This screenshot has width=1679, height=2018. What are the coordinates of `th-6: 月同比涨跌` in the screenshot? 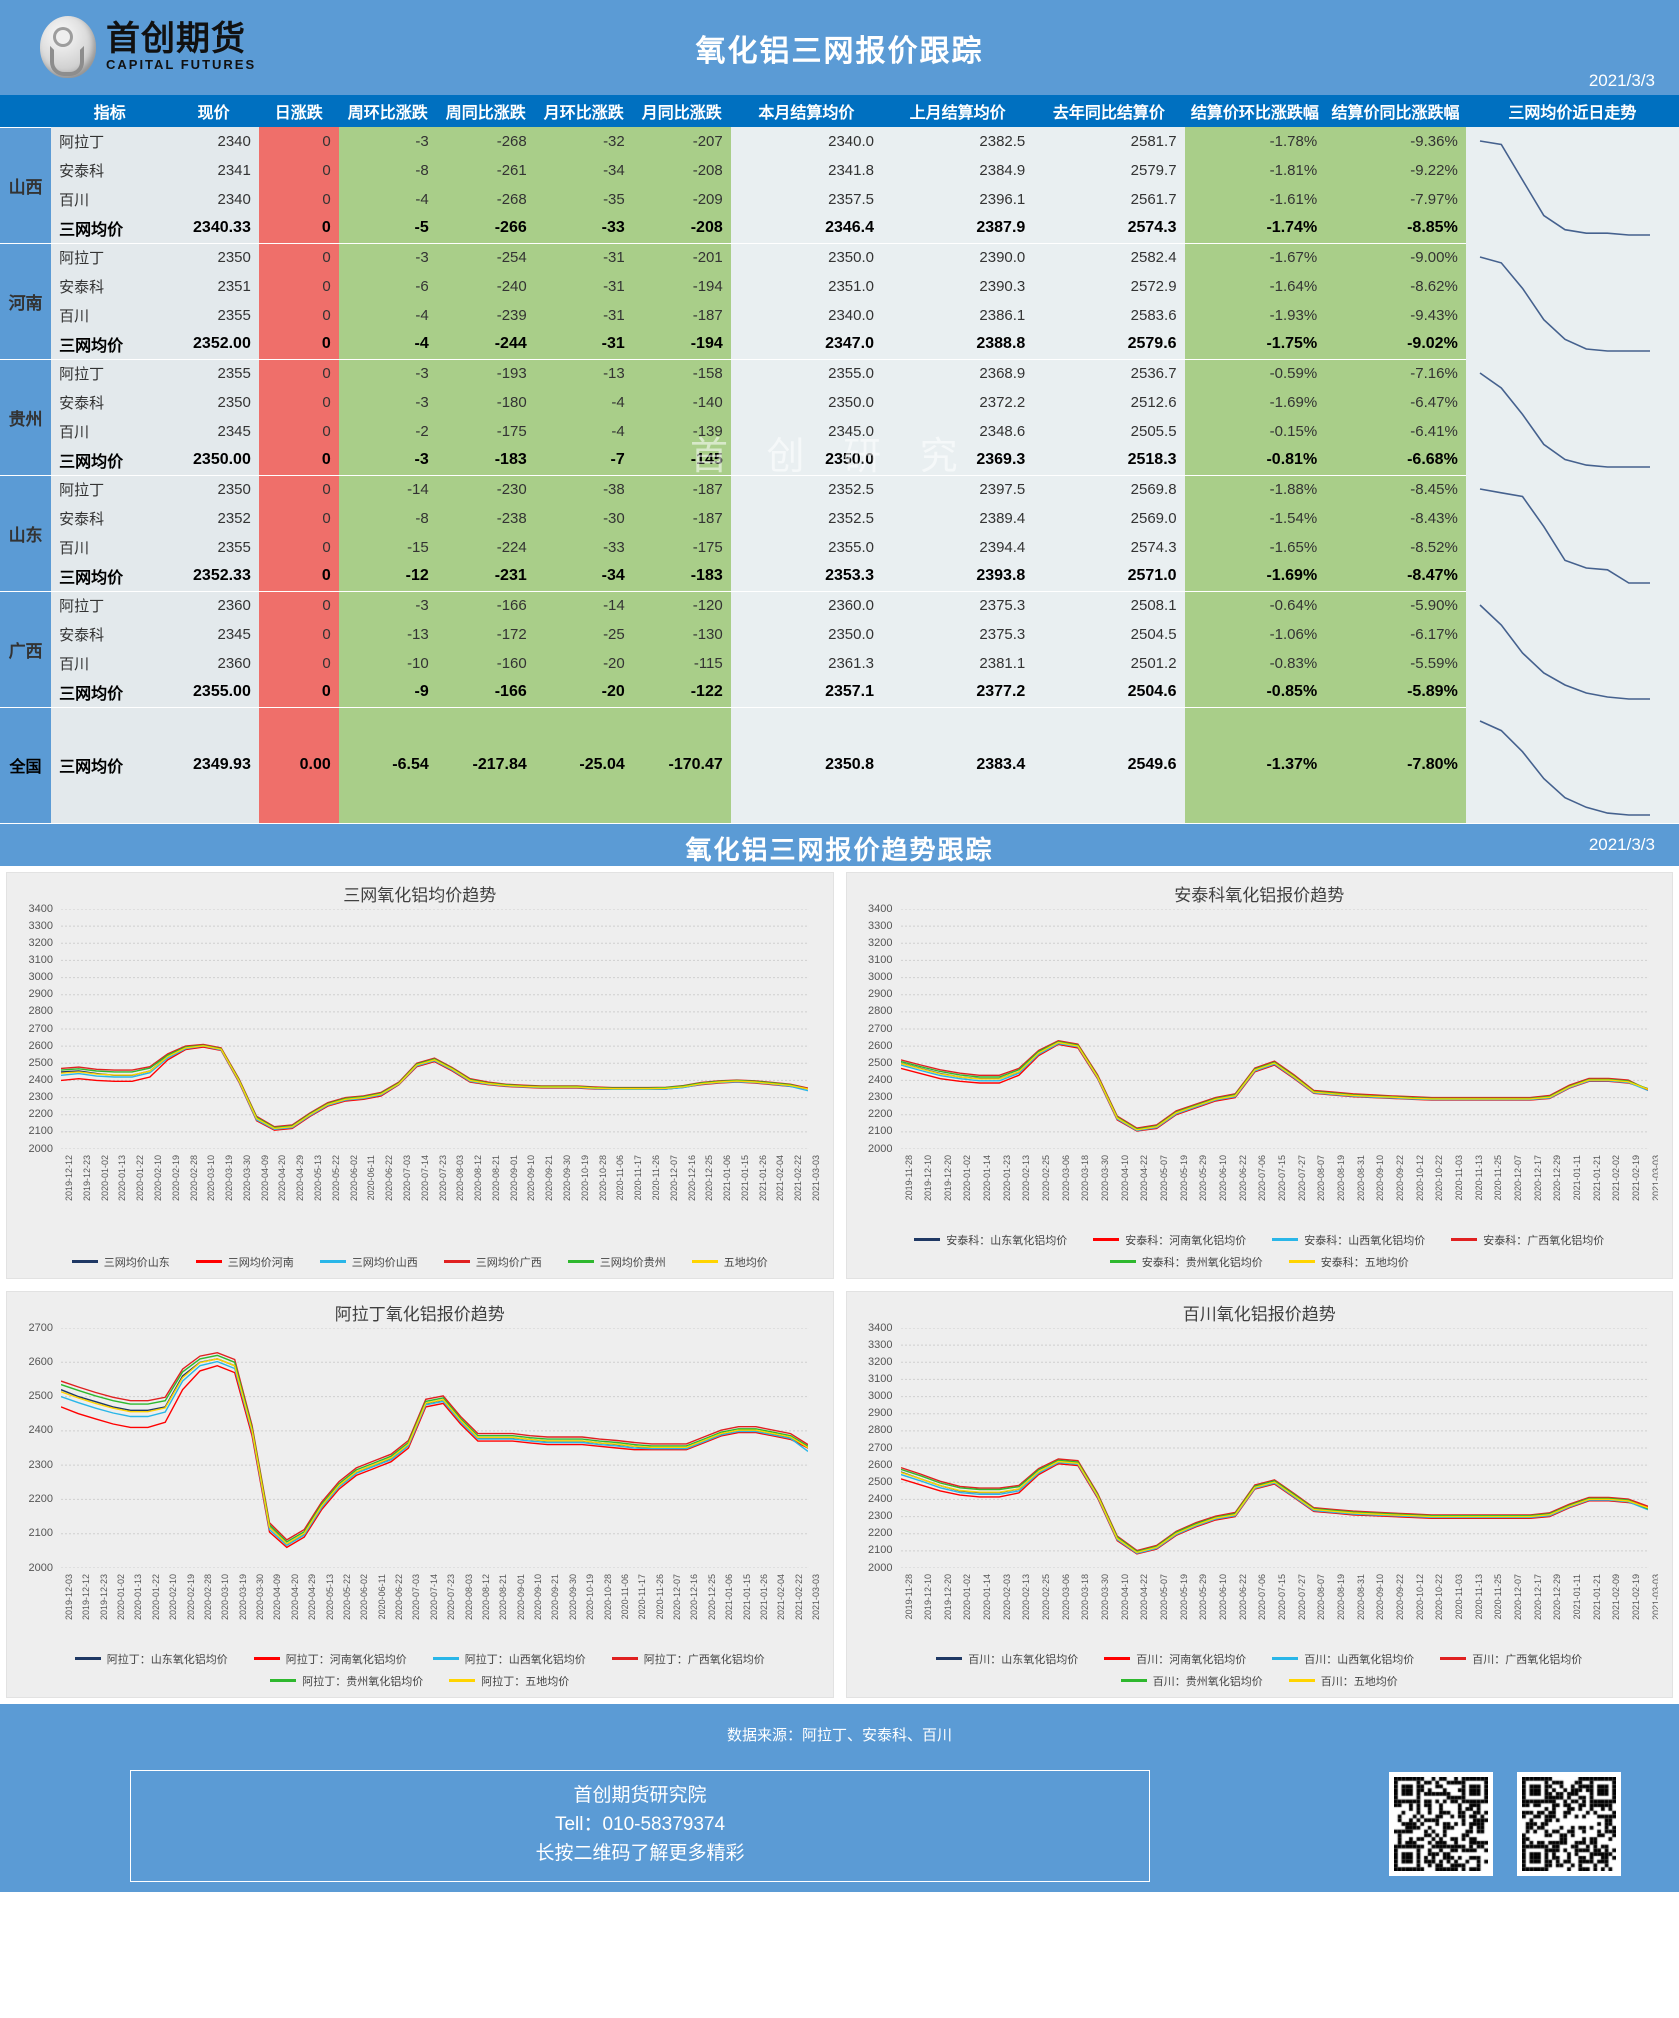 It's located at (681, 111).